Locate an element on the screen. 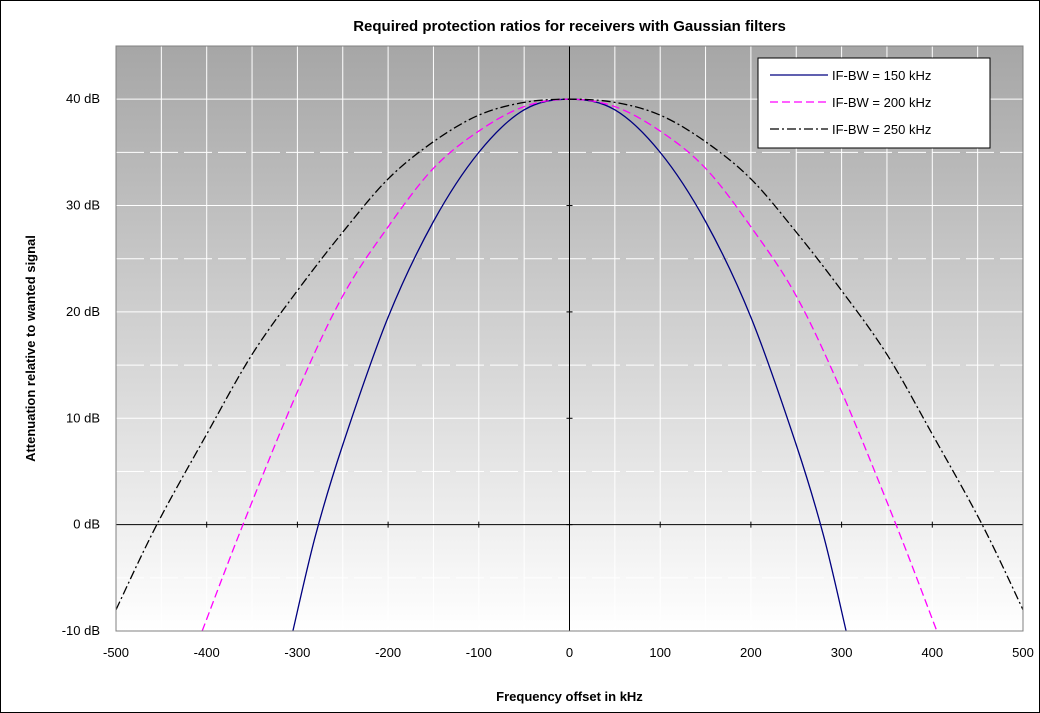  x-tick-label: 100 is located at coordinates (660, 652).